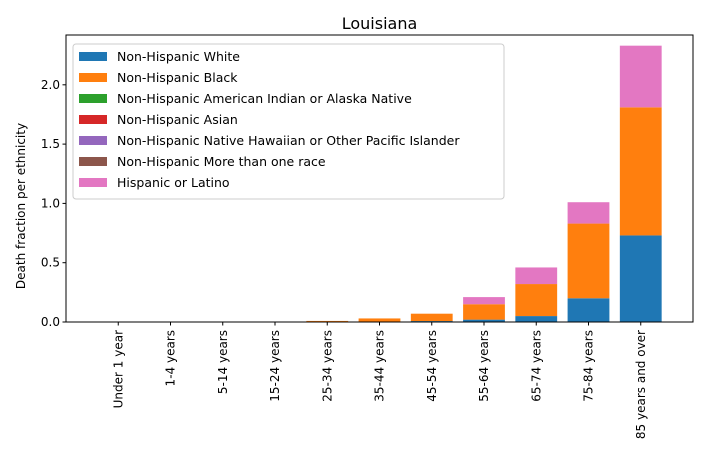 This screenshot has width=708, height=476. Describe the element at coordinates (221, 161) in the screenshot. I see `legend-label-5: Non-Hispanic More than one race` at that location.